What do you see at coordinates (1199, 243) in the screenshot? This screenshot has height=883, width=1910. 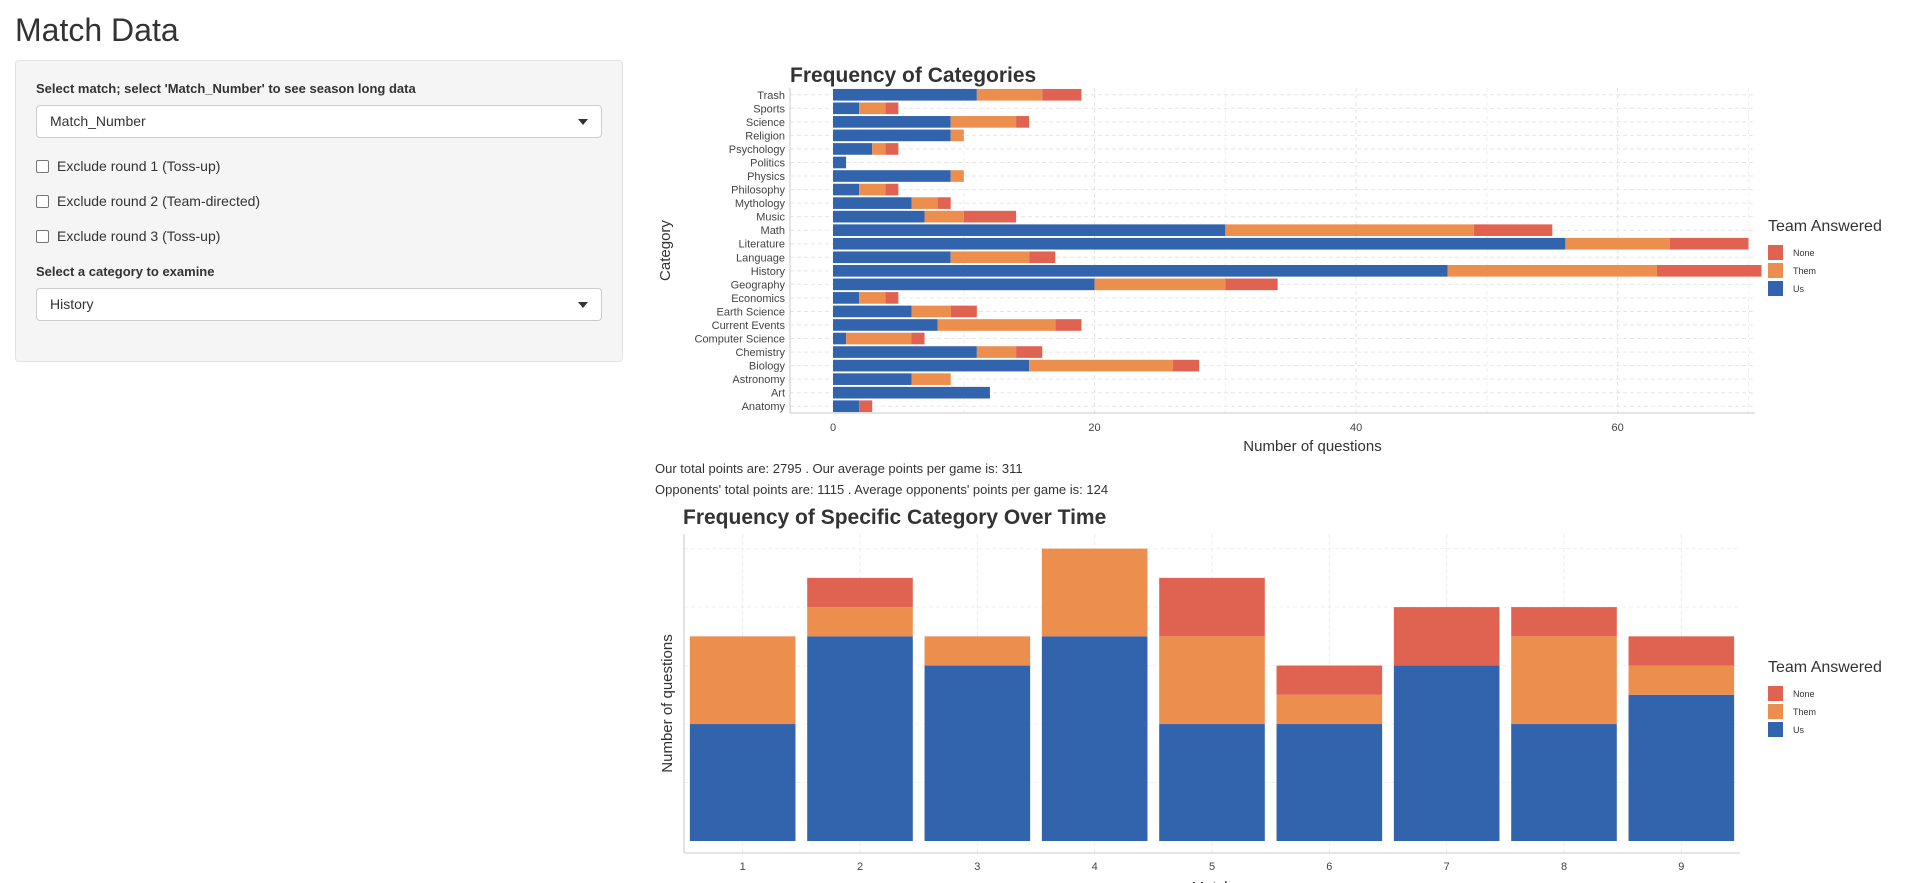 I see `bar-literature-us` at bounding box center [1199, 243].